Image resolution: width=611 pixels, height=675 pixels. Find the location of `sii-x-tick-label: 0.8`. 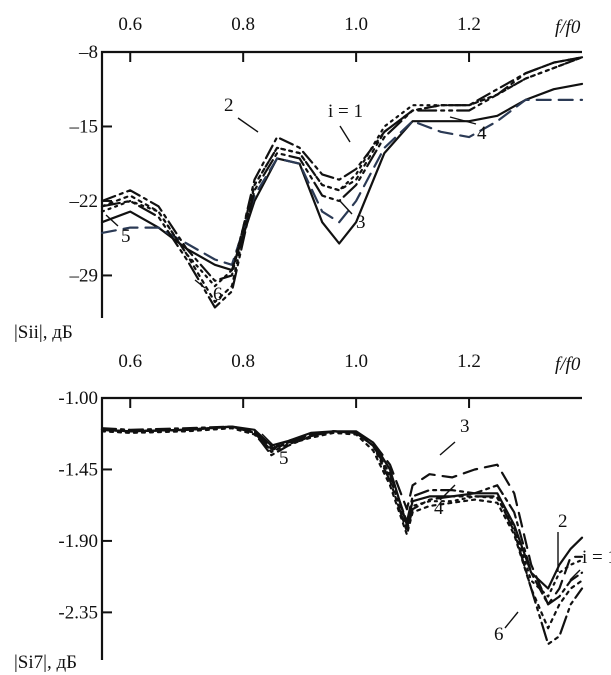

sii-x-tick-label: 0.8 is located at coordinates (243, 24).